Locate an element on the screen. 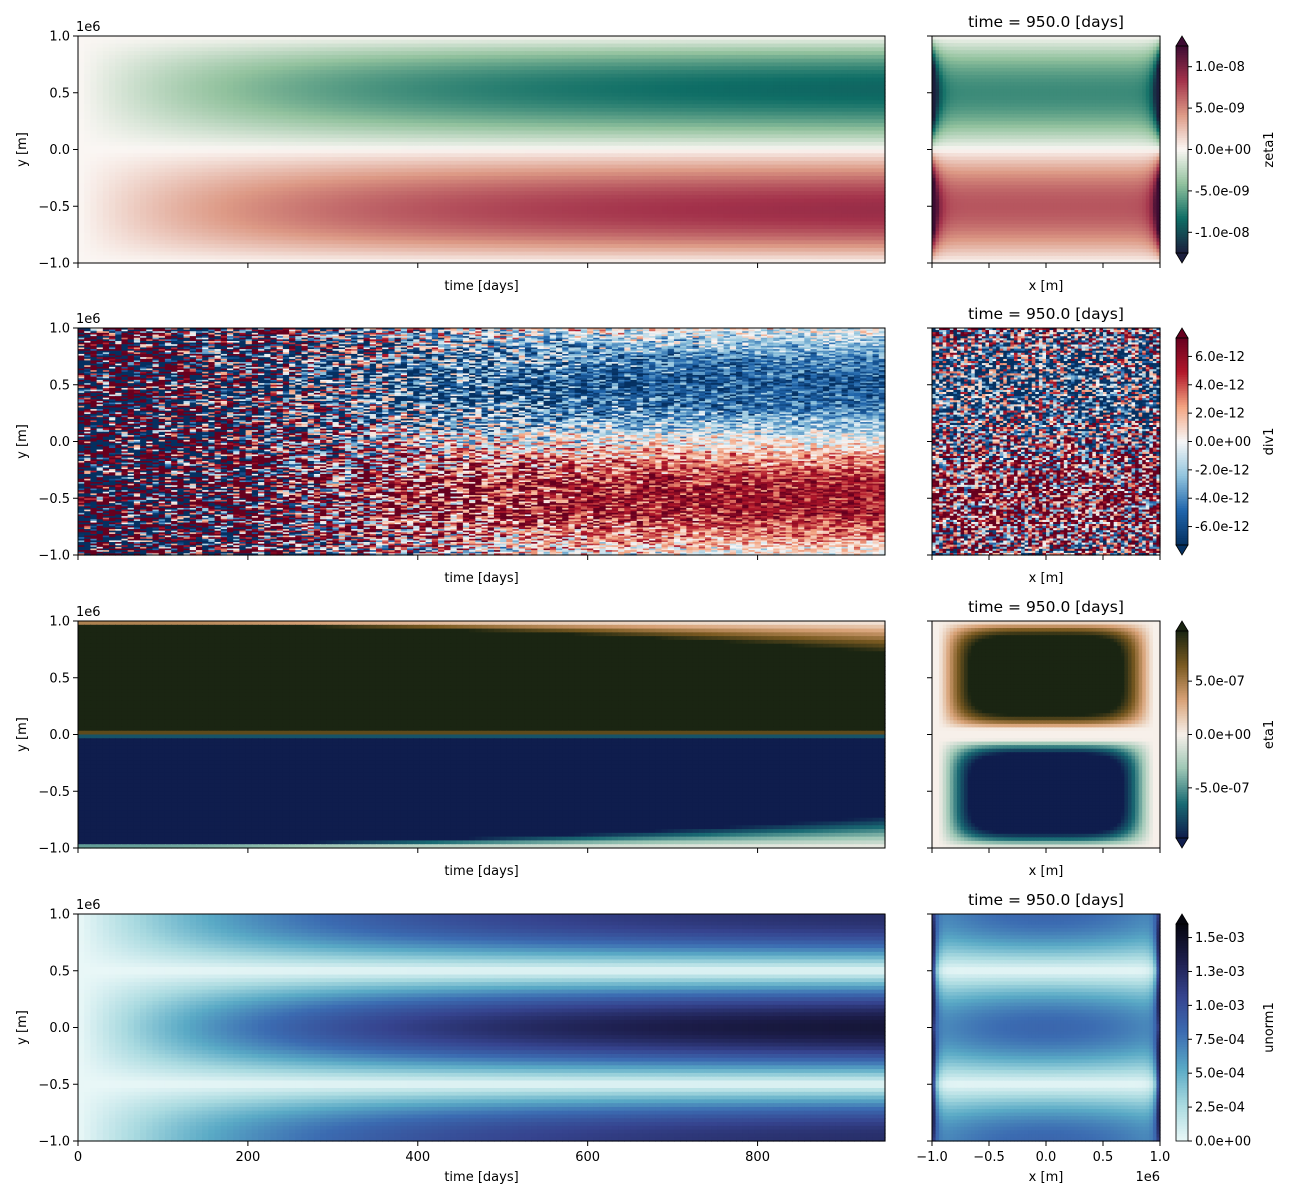  x-tick-label: 200 is located at coordinates (247, 1157).